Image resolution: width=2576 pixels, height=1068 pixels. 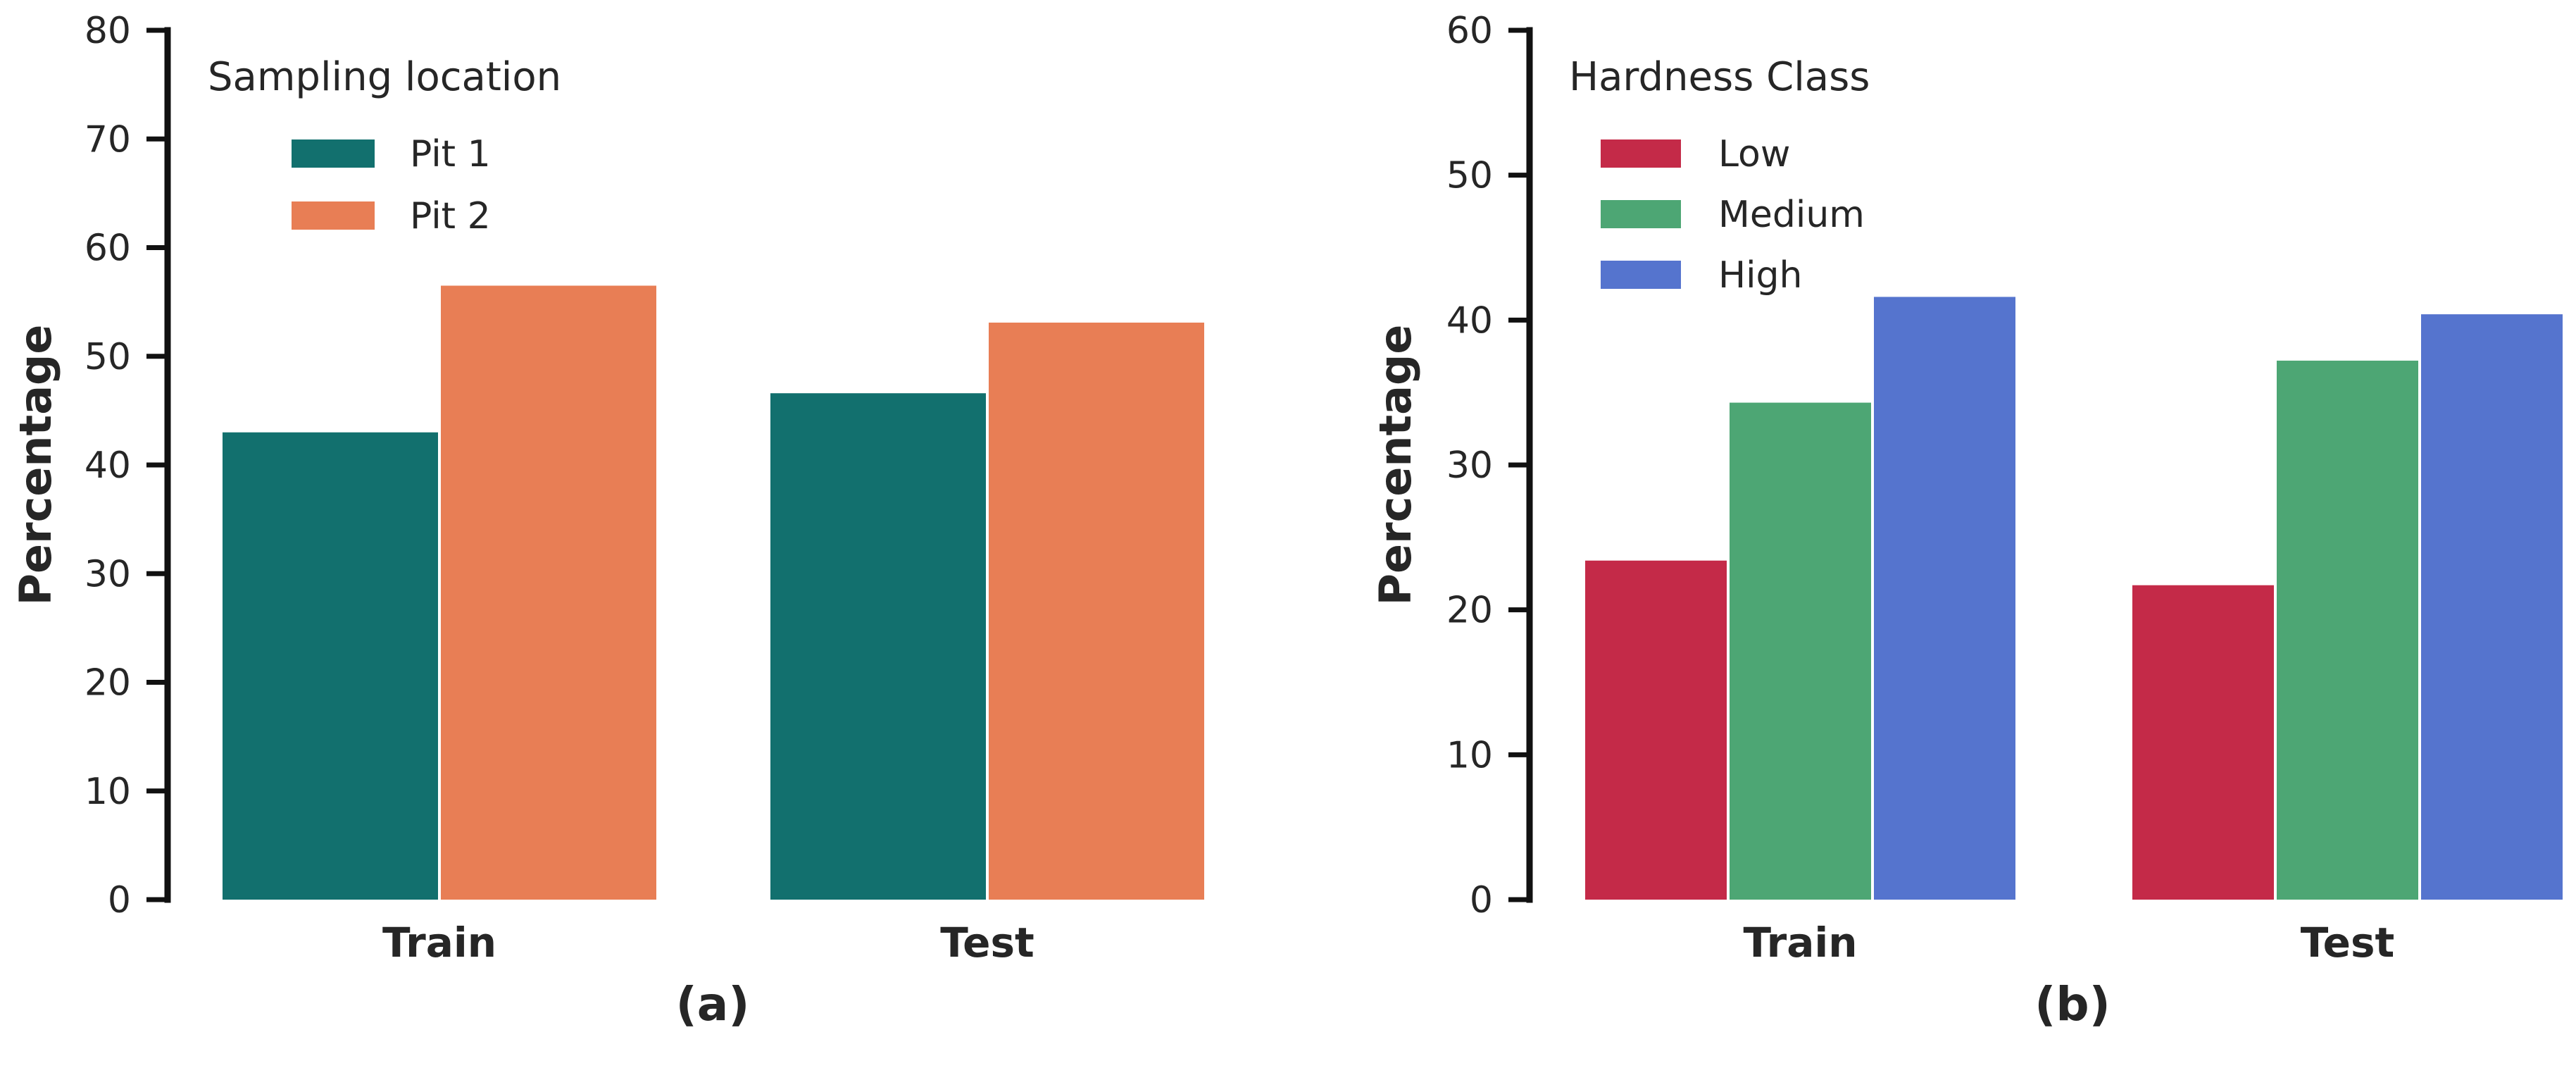 I want to click on bar-low-test, so click(x=2203, y=743).